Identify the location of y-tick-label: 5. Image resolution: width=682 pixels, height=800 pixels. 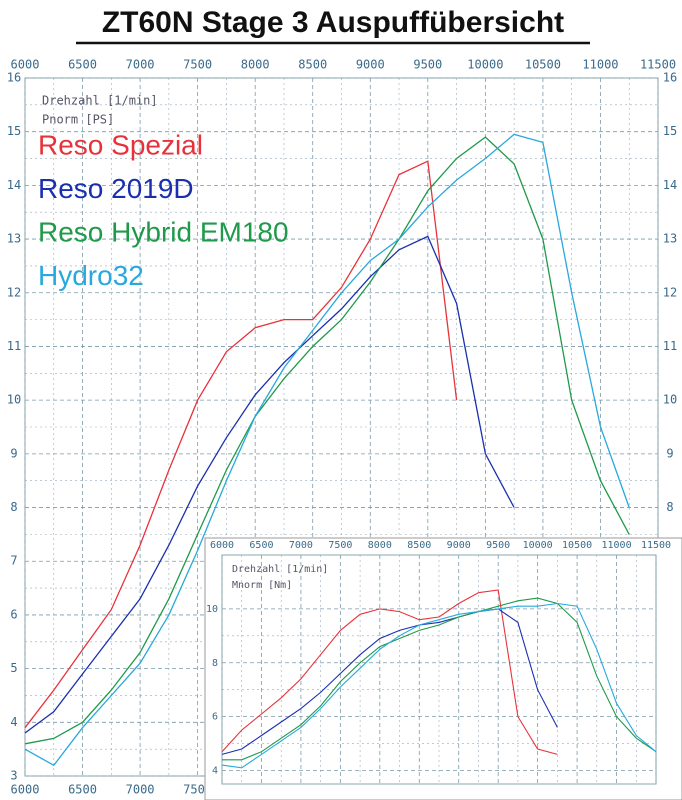
(13, 668).